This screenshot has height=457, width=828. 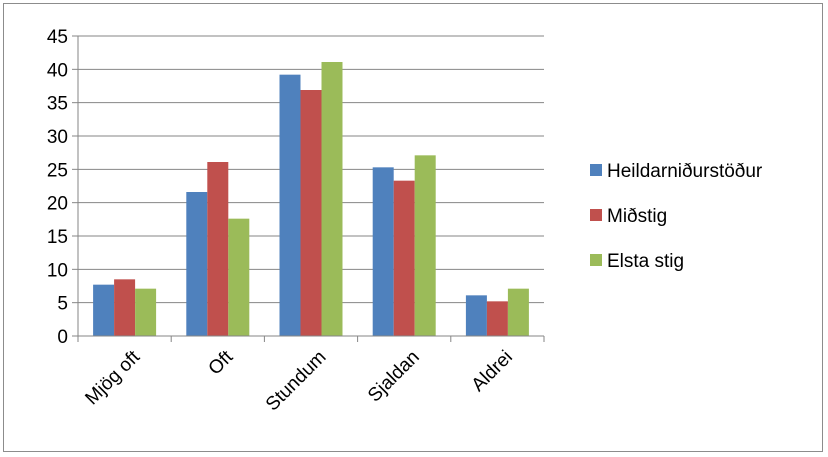 I want to click on y-tick-label: 20, so click(x=57, y=204).